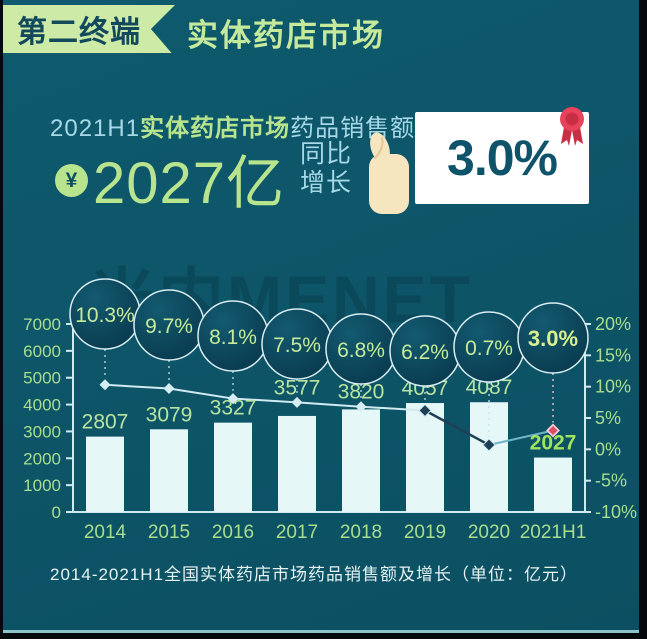 This screenshot has width=647, height=639. Describe the element at coordinates (169, 414) in the screenshot. I see `bar-value-label: 3079` at that location.